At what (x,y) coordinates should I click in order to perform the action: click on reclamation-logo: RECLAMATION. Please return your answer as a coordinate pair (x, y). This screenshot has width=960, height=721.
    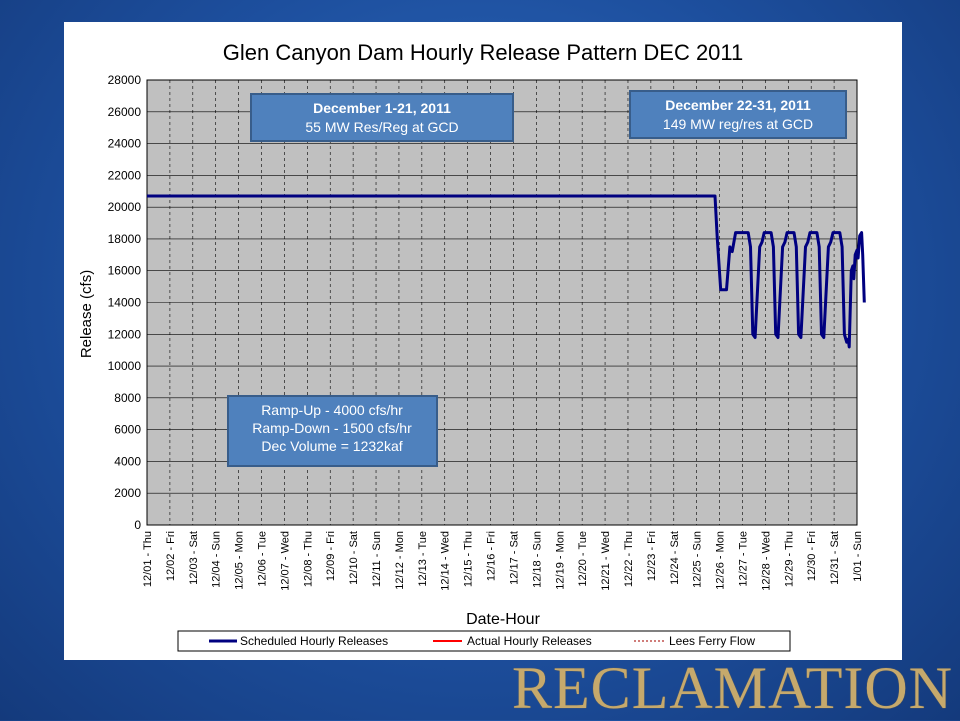
    Looking at the image, I should click on (732, 688).